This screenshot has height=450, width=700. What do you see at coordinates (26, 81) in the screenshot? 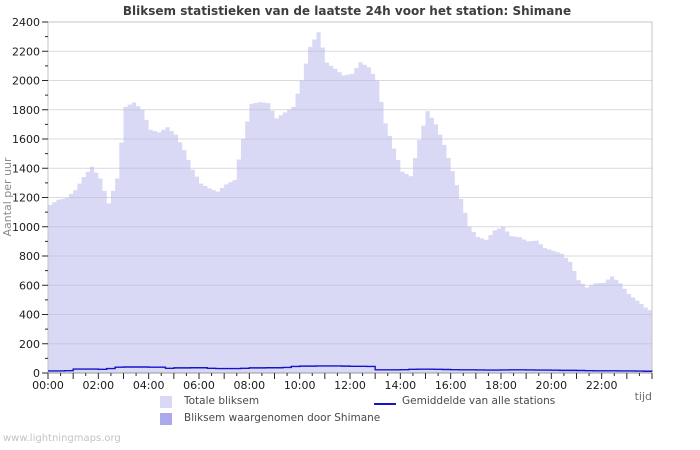
I see `y-tick-label: 2000` at bounding box center [26, 81].